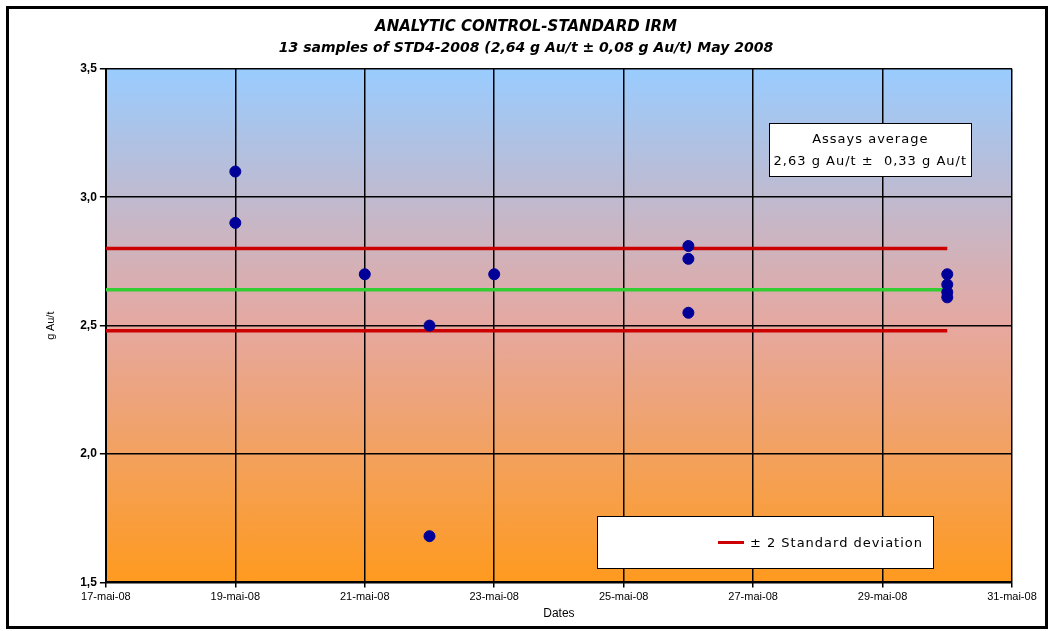 The height and width of the screenshot is (631, 1052). Describe the element at coordinates (623, 596) in the screenshot. I see `x-tick-label: 25-mai-08` at that location.